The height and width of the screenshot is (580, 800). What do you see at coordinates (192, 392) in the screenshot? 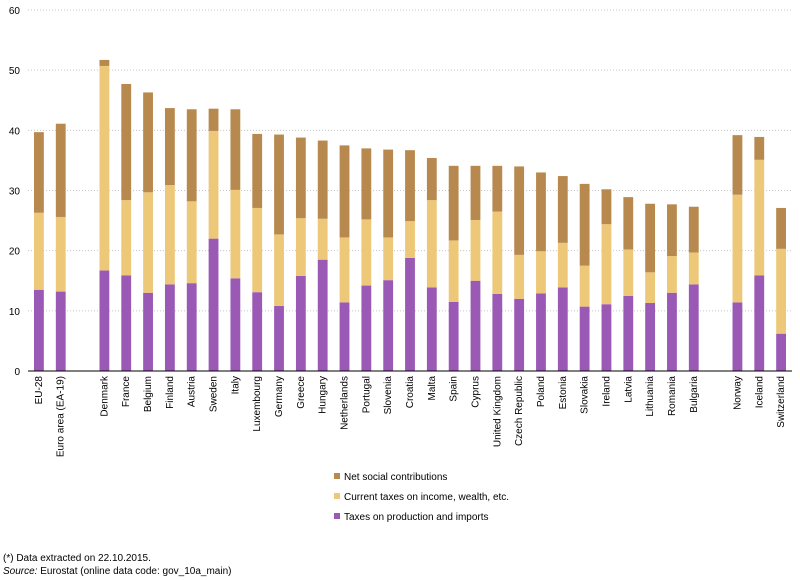
I see `category-label: Austria` at bounding box center [192, 392].